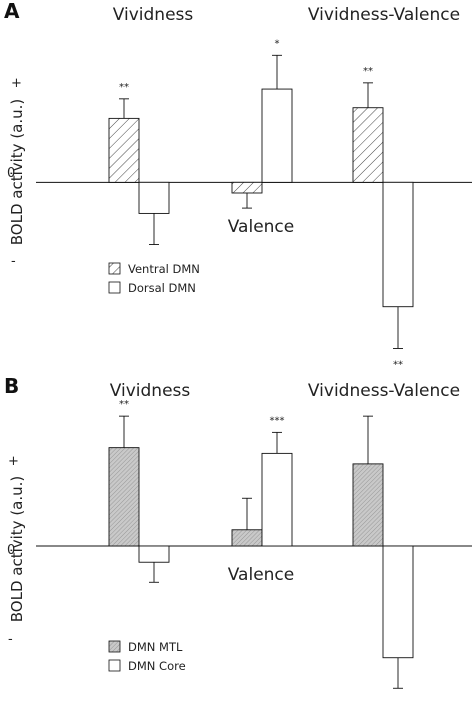  What do you see at coordinates (114, 665) in the screenshot?
I see `legend-swatch-dmn-core` at bounding box center [114, 665].